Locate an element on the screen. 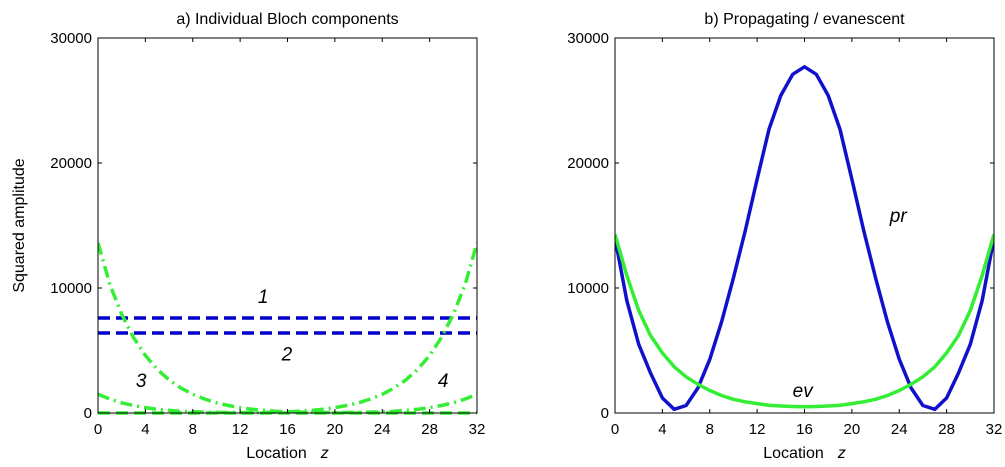  plot-area is located at coordinates (287, 328).